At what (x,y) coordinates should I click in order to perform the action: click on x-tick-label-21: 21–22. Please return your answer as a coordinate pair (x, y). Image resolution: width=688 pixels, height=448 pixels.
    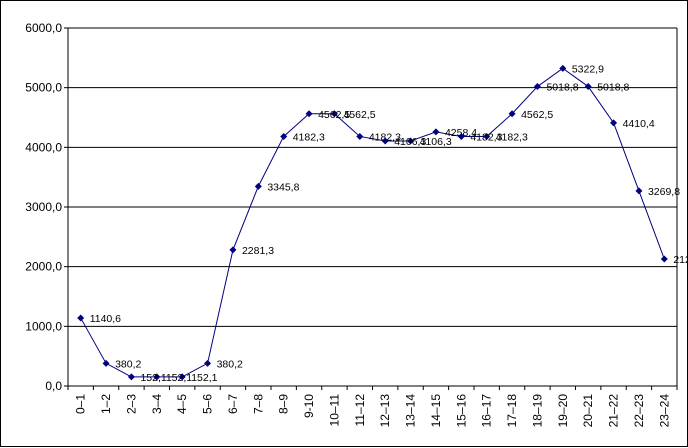
    Looking at the image, I should click on (614, 411).